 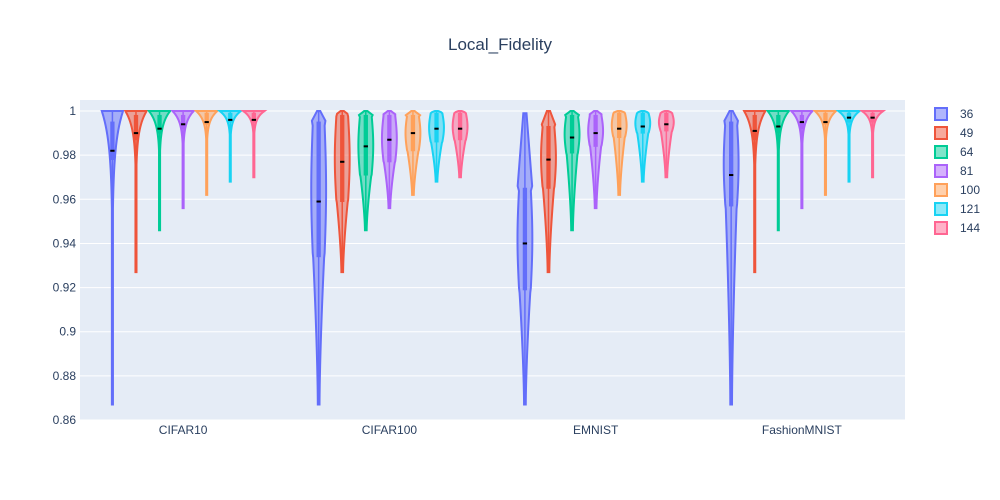 I want to click on chart-title: Local_Fidelity, so click(x=500, y=44).